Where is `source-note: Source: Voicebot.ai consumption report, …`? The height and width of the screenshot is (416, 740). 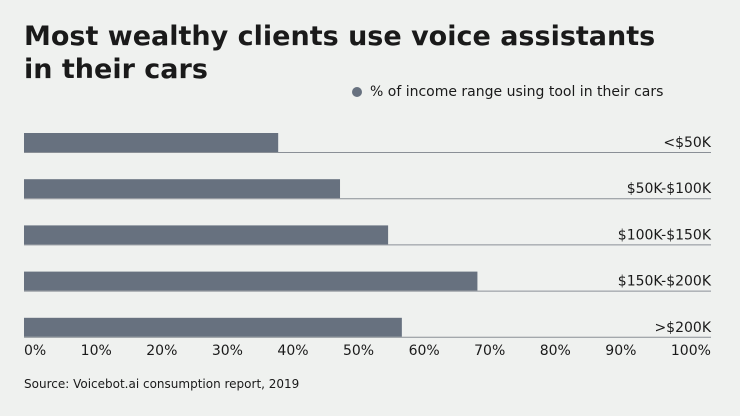
source-note: Source: Voicebot.ai consumption report, … is located at coordinates (162, 384).